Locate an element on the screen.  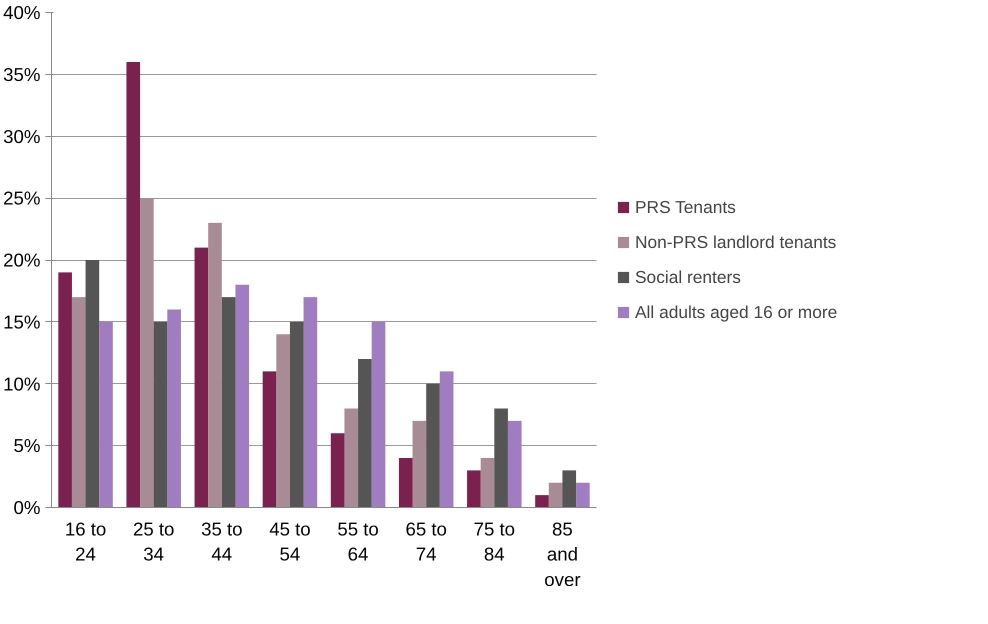
x-tick-label: 85 and over is located at coordinates (562, 554).